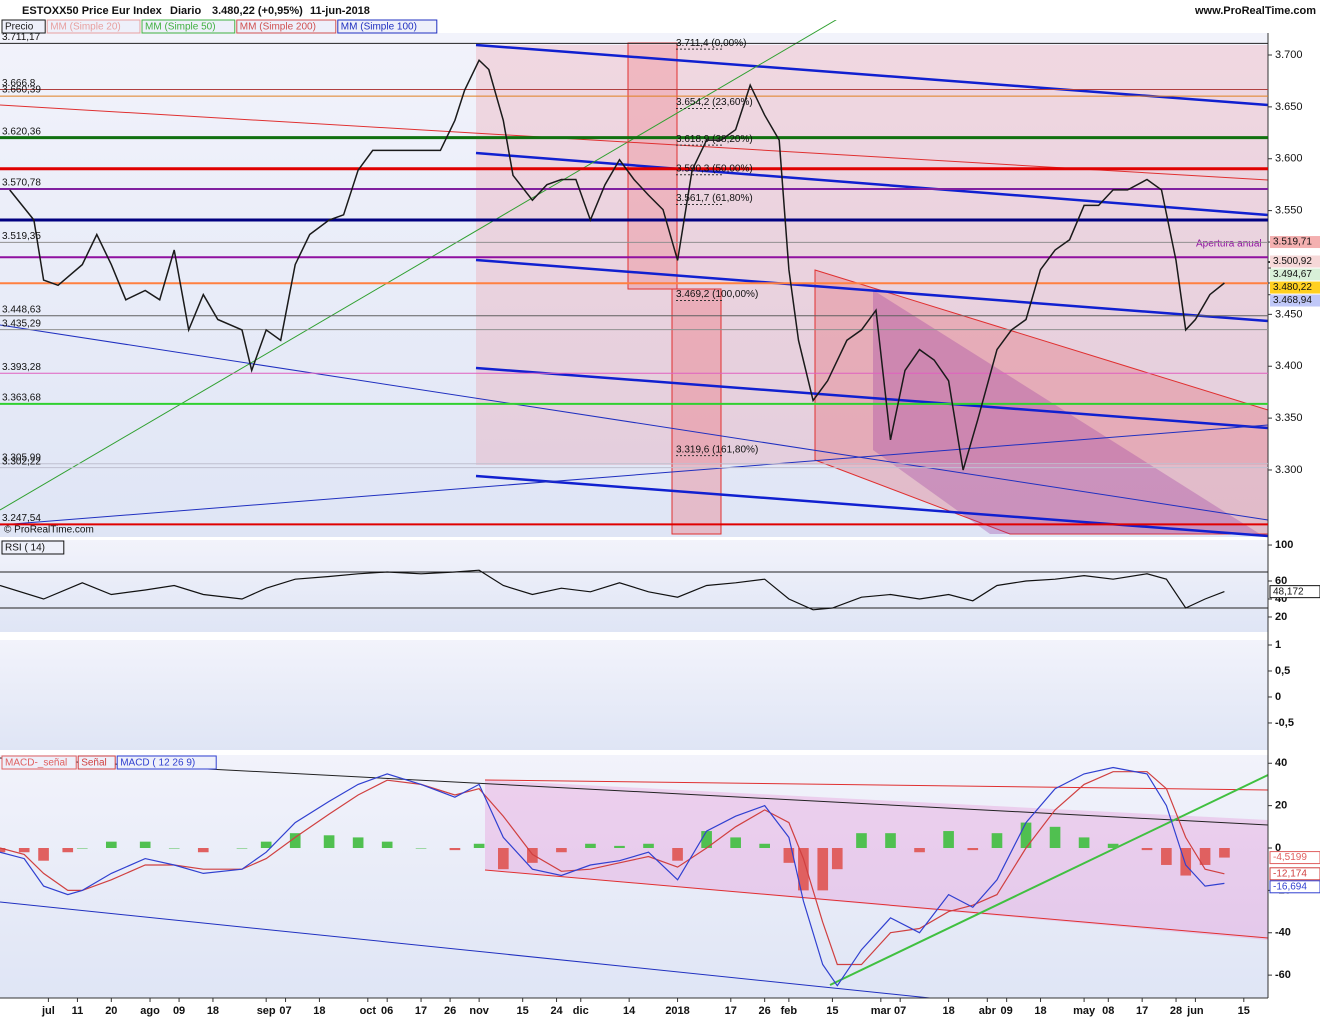 This screenshot has height=1025, width=1320. Describe the element at coordinates (714, 102) in the screenshot. I see `fib-label: 3.654,2 (23,60%)` at that location.